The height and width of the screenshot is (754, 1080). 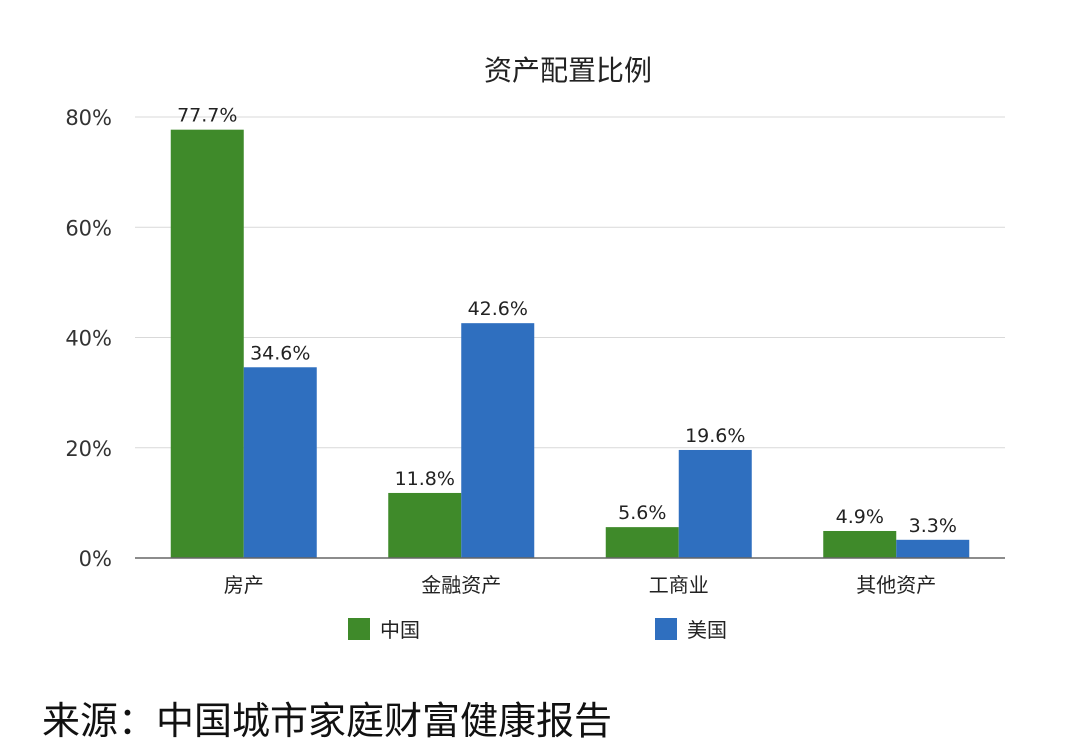 I want to click on data-label: 4.9%, so click(x=860, y=517).